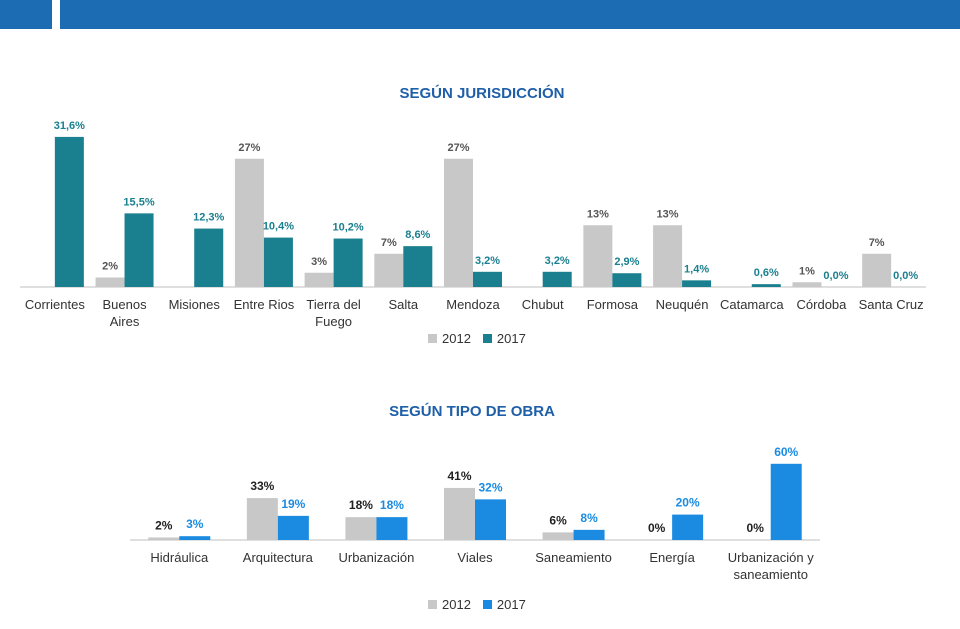 The height and width of the screenshot is (629, 960). Describe the element at coordinates (510, 14) in the screenshot. I see `header-bar` at that location.